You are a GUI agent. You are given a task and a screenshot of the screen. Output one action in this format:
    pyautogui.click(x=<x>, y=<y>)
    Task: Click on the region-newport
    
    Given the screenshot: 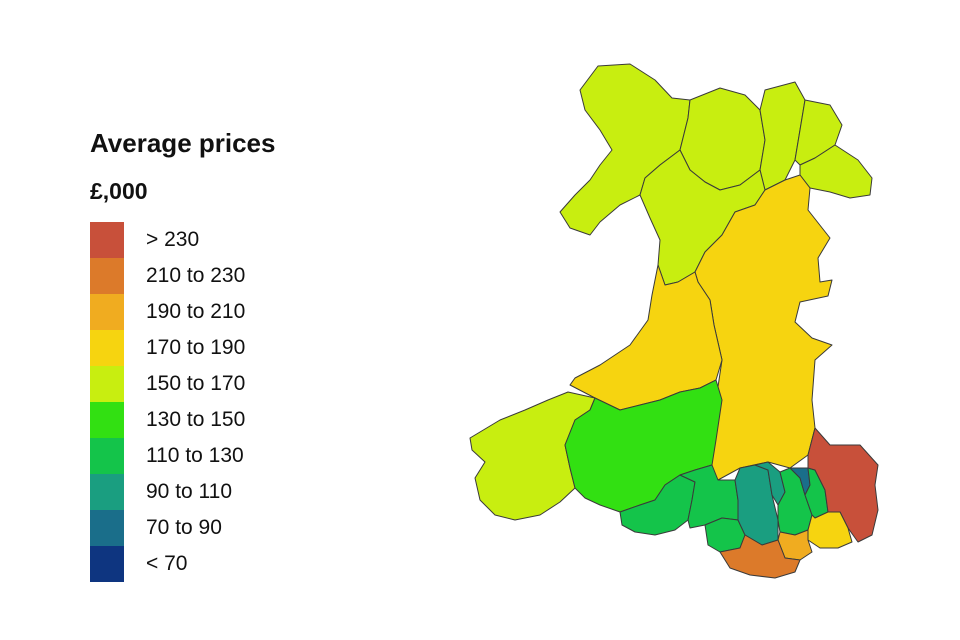 What is the action you would take?
    pyautogui.click(x=830, y=530)
    